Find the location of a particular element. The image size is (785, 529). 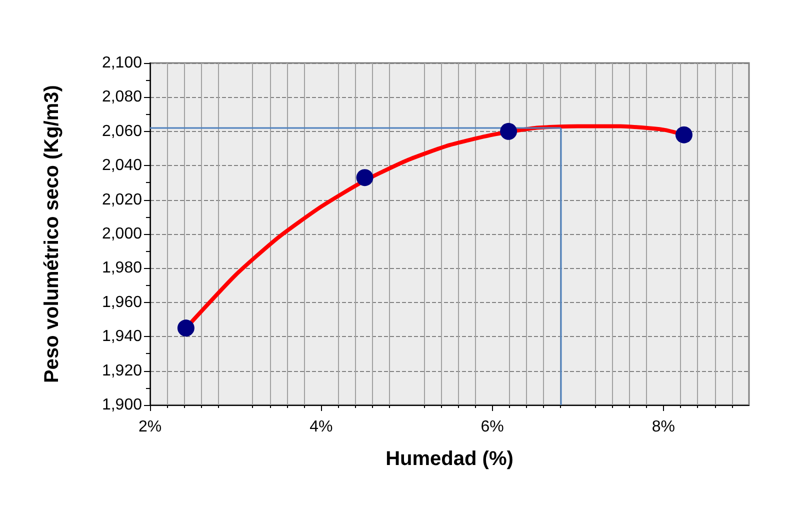

y-tick-label: 2,040 is located at coordinates (122, 165).